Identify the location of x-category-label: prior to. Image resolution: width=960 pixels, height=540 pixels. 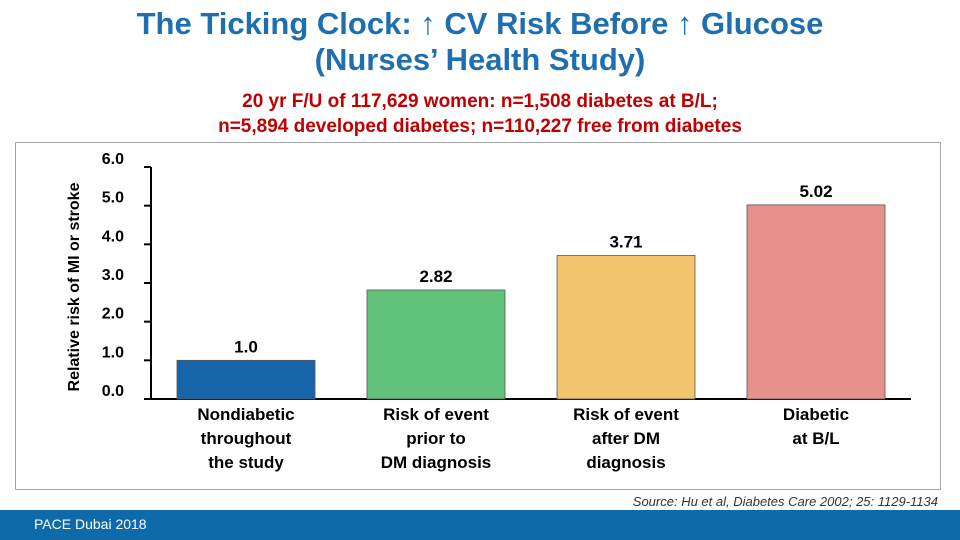
(436, 438).